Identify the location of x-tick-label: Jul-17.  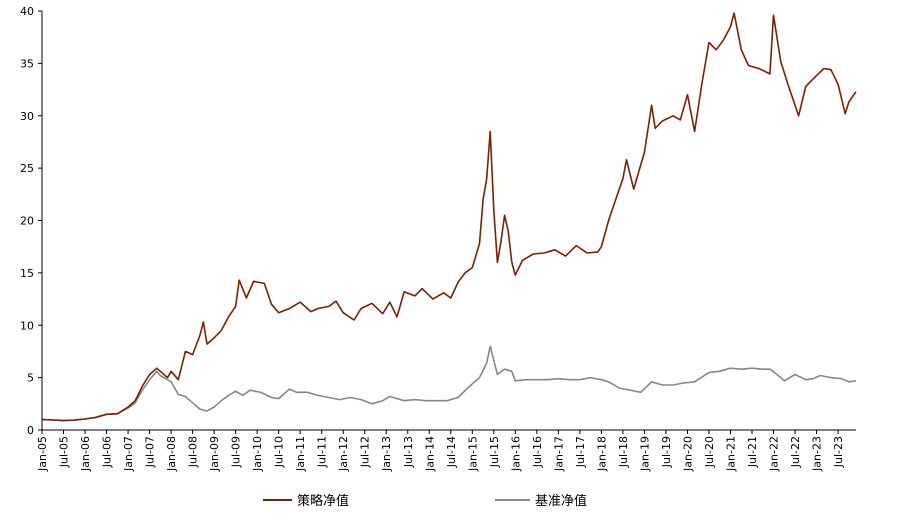
(580, 452).